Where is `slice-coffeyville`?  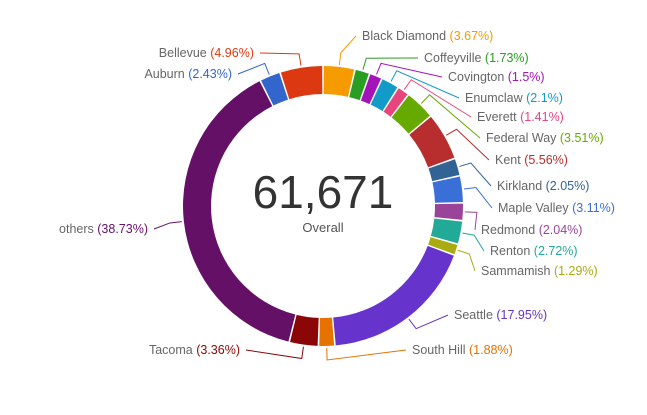 slice-coffeyville is located at coordinates (359, 85).